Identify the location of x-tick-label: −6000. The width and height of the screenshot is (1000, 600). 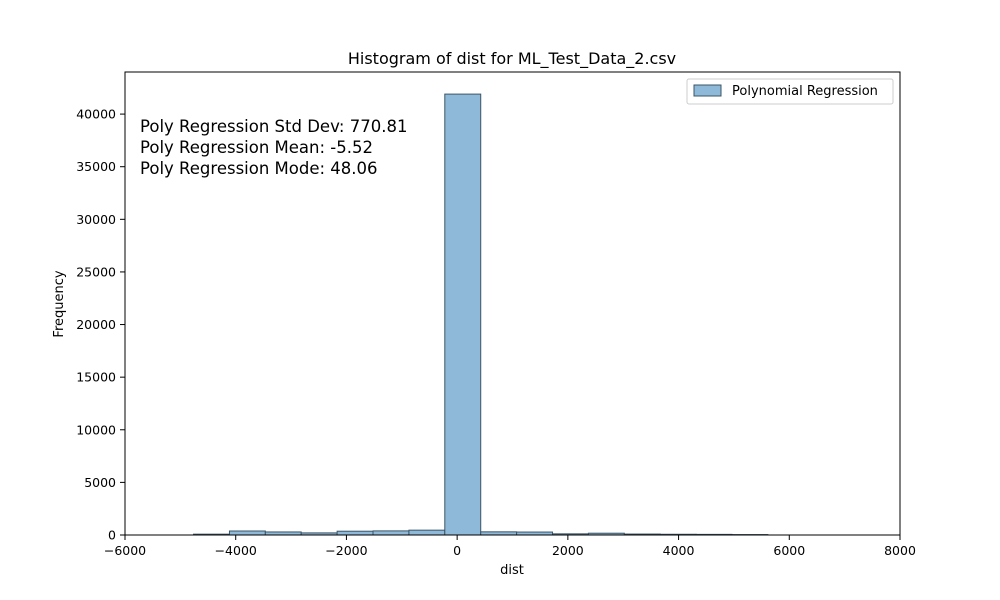
(125, 550).